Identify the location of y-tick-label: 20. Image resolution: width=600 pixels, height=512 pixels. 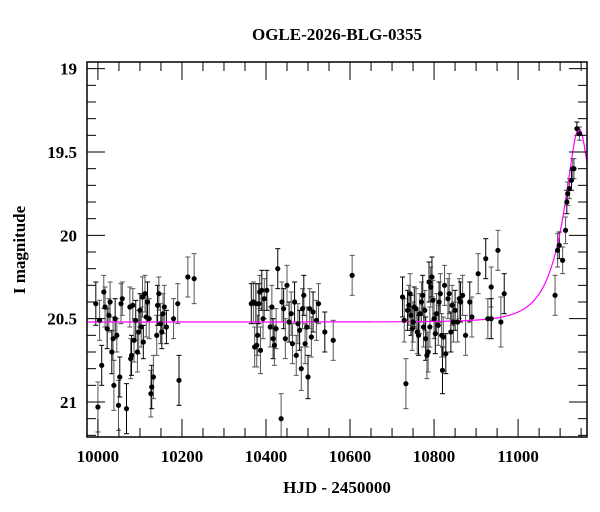
(68, 235).